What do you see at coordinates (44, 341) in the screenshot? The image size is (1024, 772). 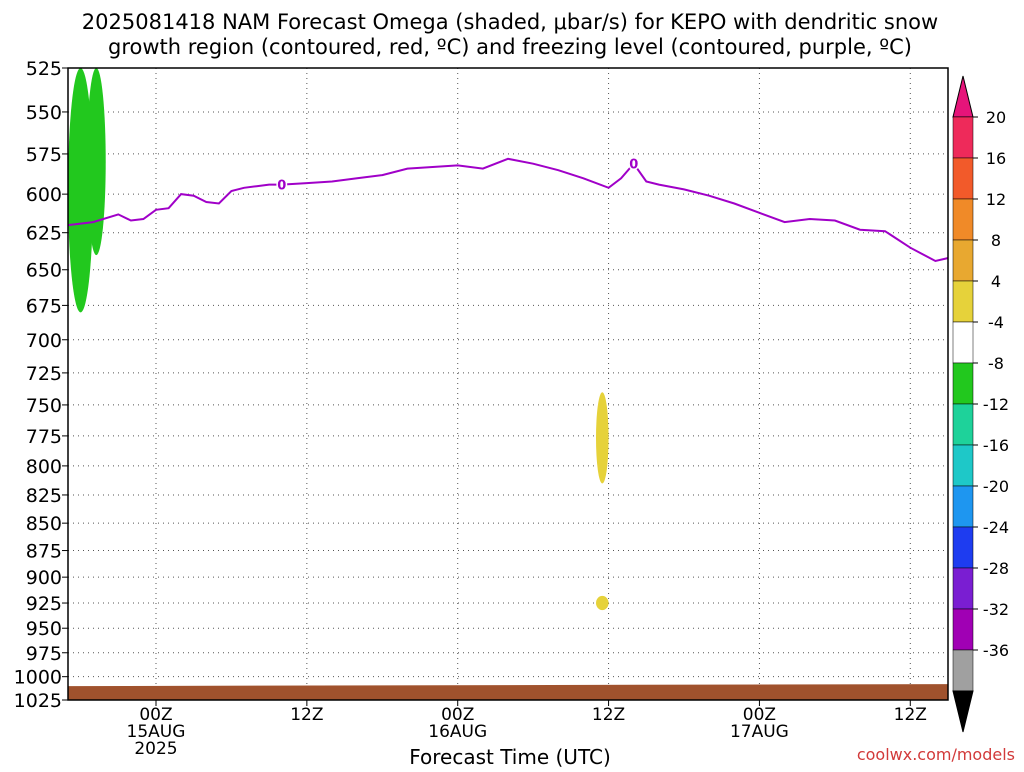 I see `y-tick-label: 700` at bounding box center [44, 341].